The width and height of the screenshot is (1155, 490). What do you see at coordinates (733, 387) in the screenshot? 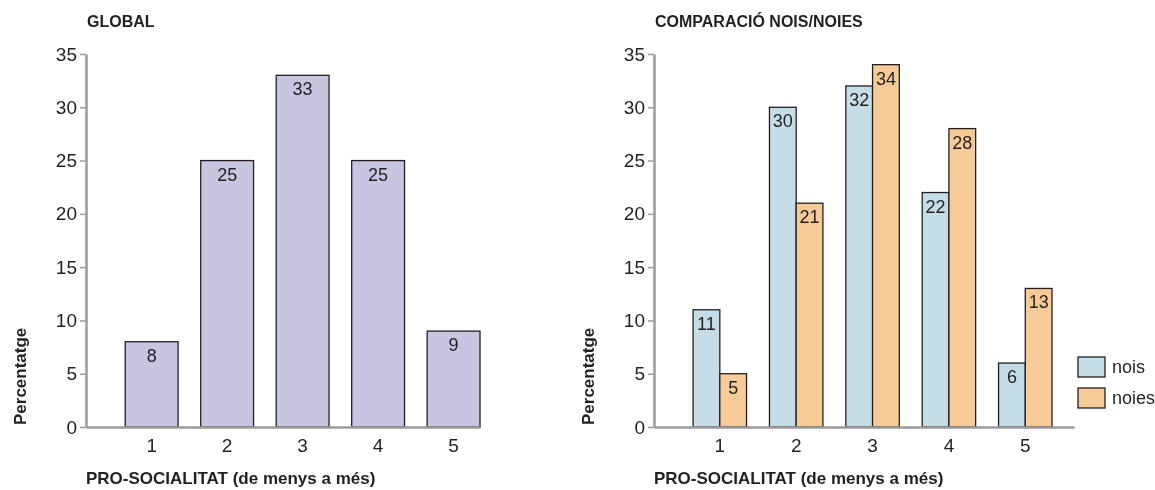
I see `data-label: 5` at bounding box center [733, 387].